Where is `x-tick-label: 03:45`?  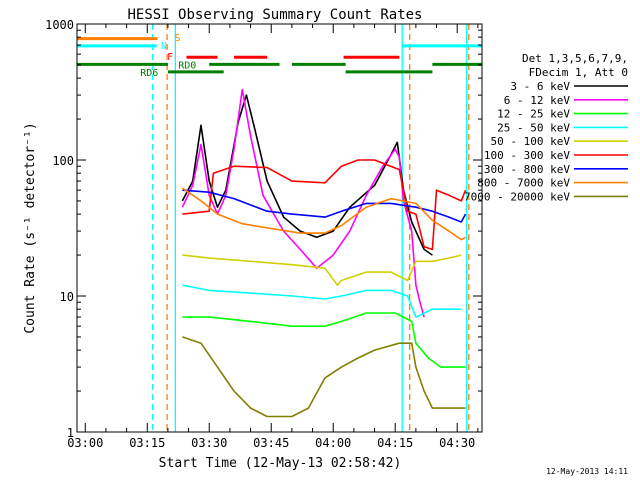 x-tick-label: 03:45 is located at coordinates (271, 443).